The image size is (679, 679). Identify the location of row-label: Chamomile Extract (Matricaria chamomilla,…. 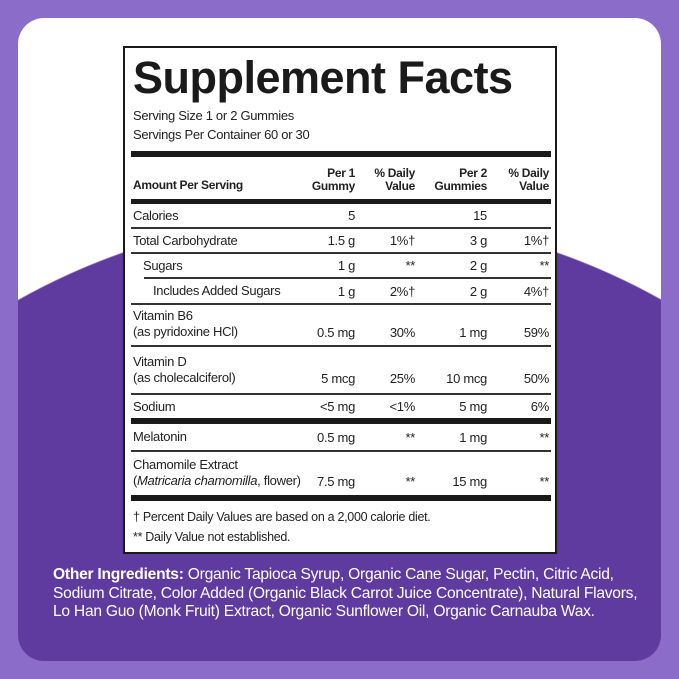
(217, 472).